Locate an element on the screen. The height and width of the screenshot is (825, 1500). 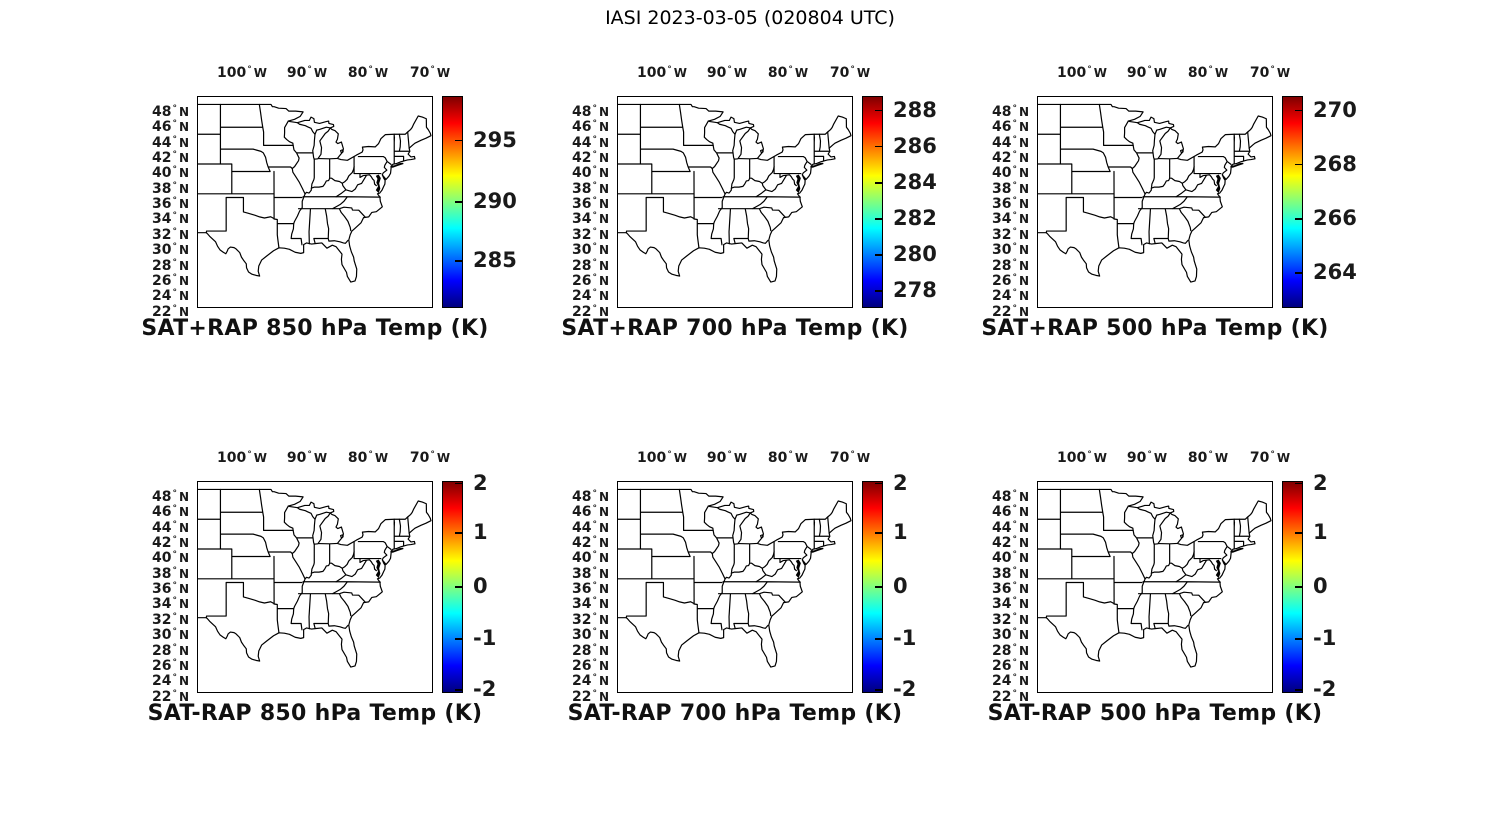
lat-tick-value: 40 is located at coordinates (581, 558).